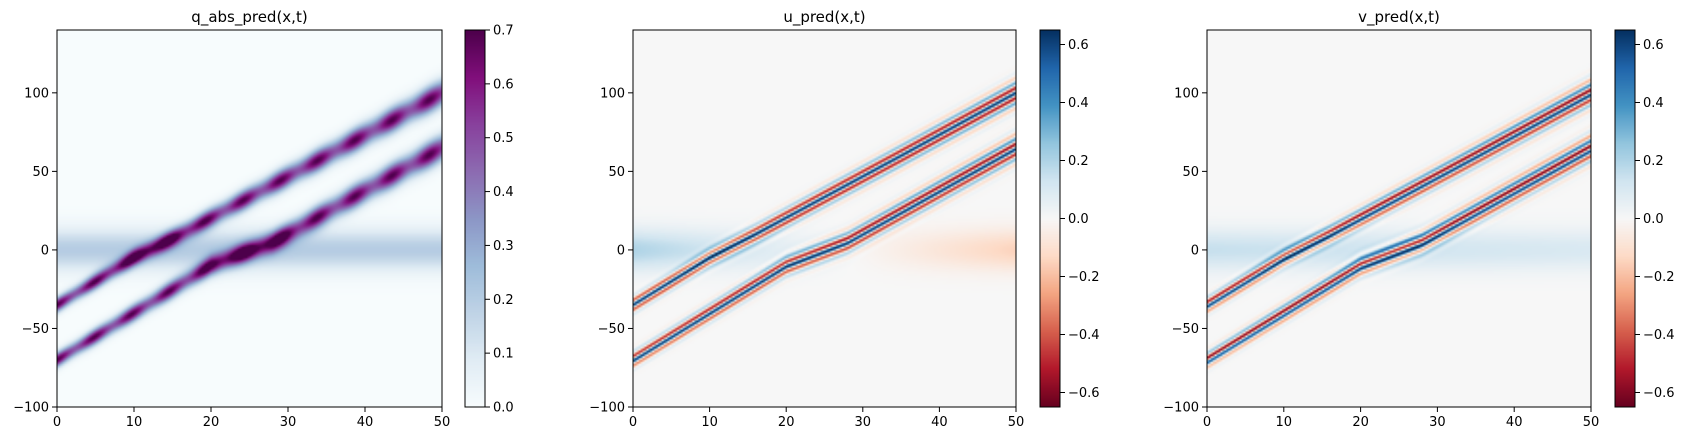  What do you see at coordinates (503, 31) in the screenshot?
I see `colorbar-tick-label: 0.7` at bounding box center [503, 31].